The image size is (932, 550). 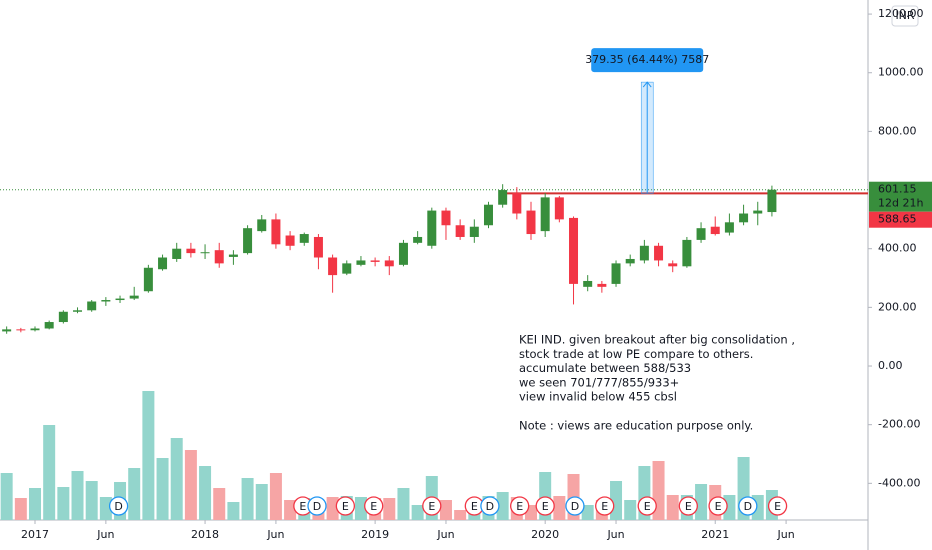 I want to click on measure-arrowhead, so click(x=647, y=84).